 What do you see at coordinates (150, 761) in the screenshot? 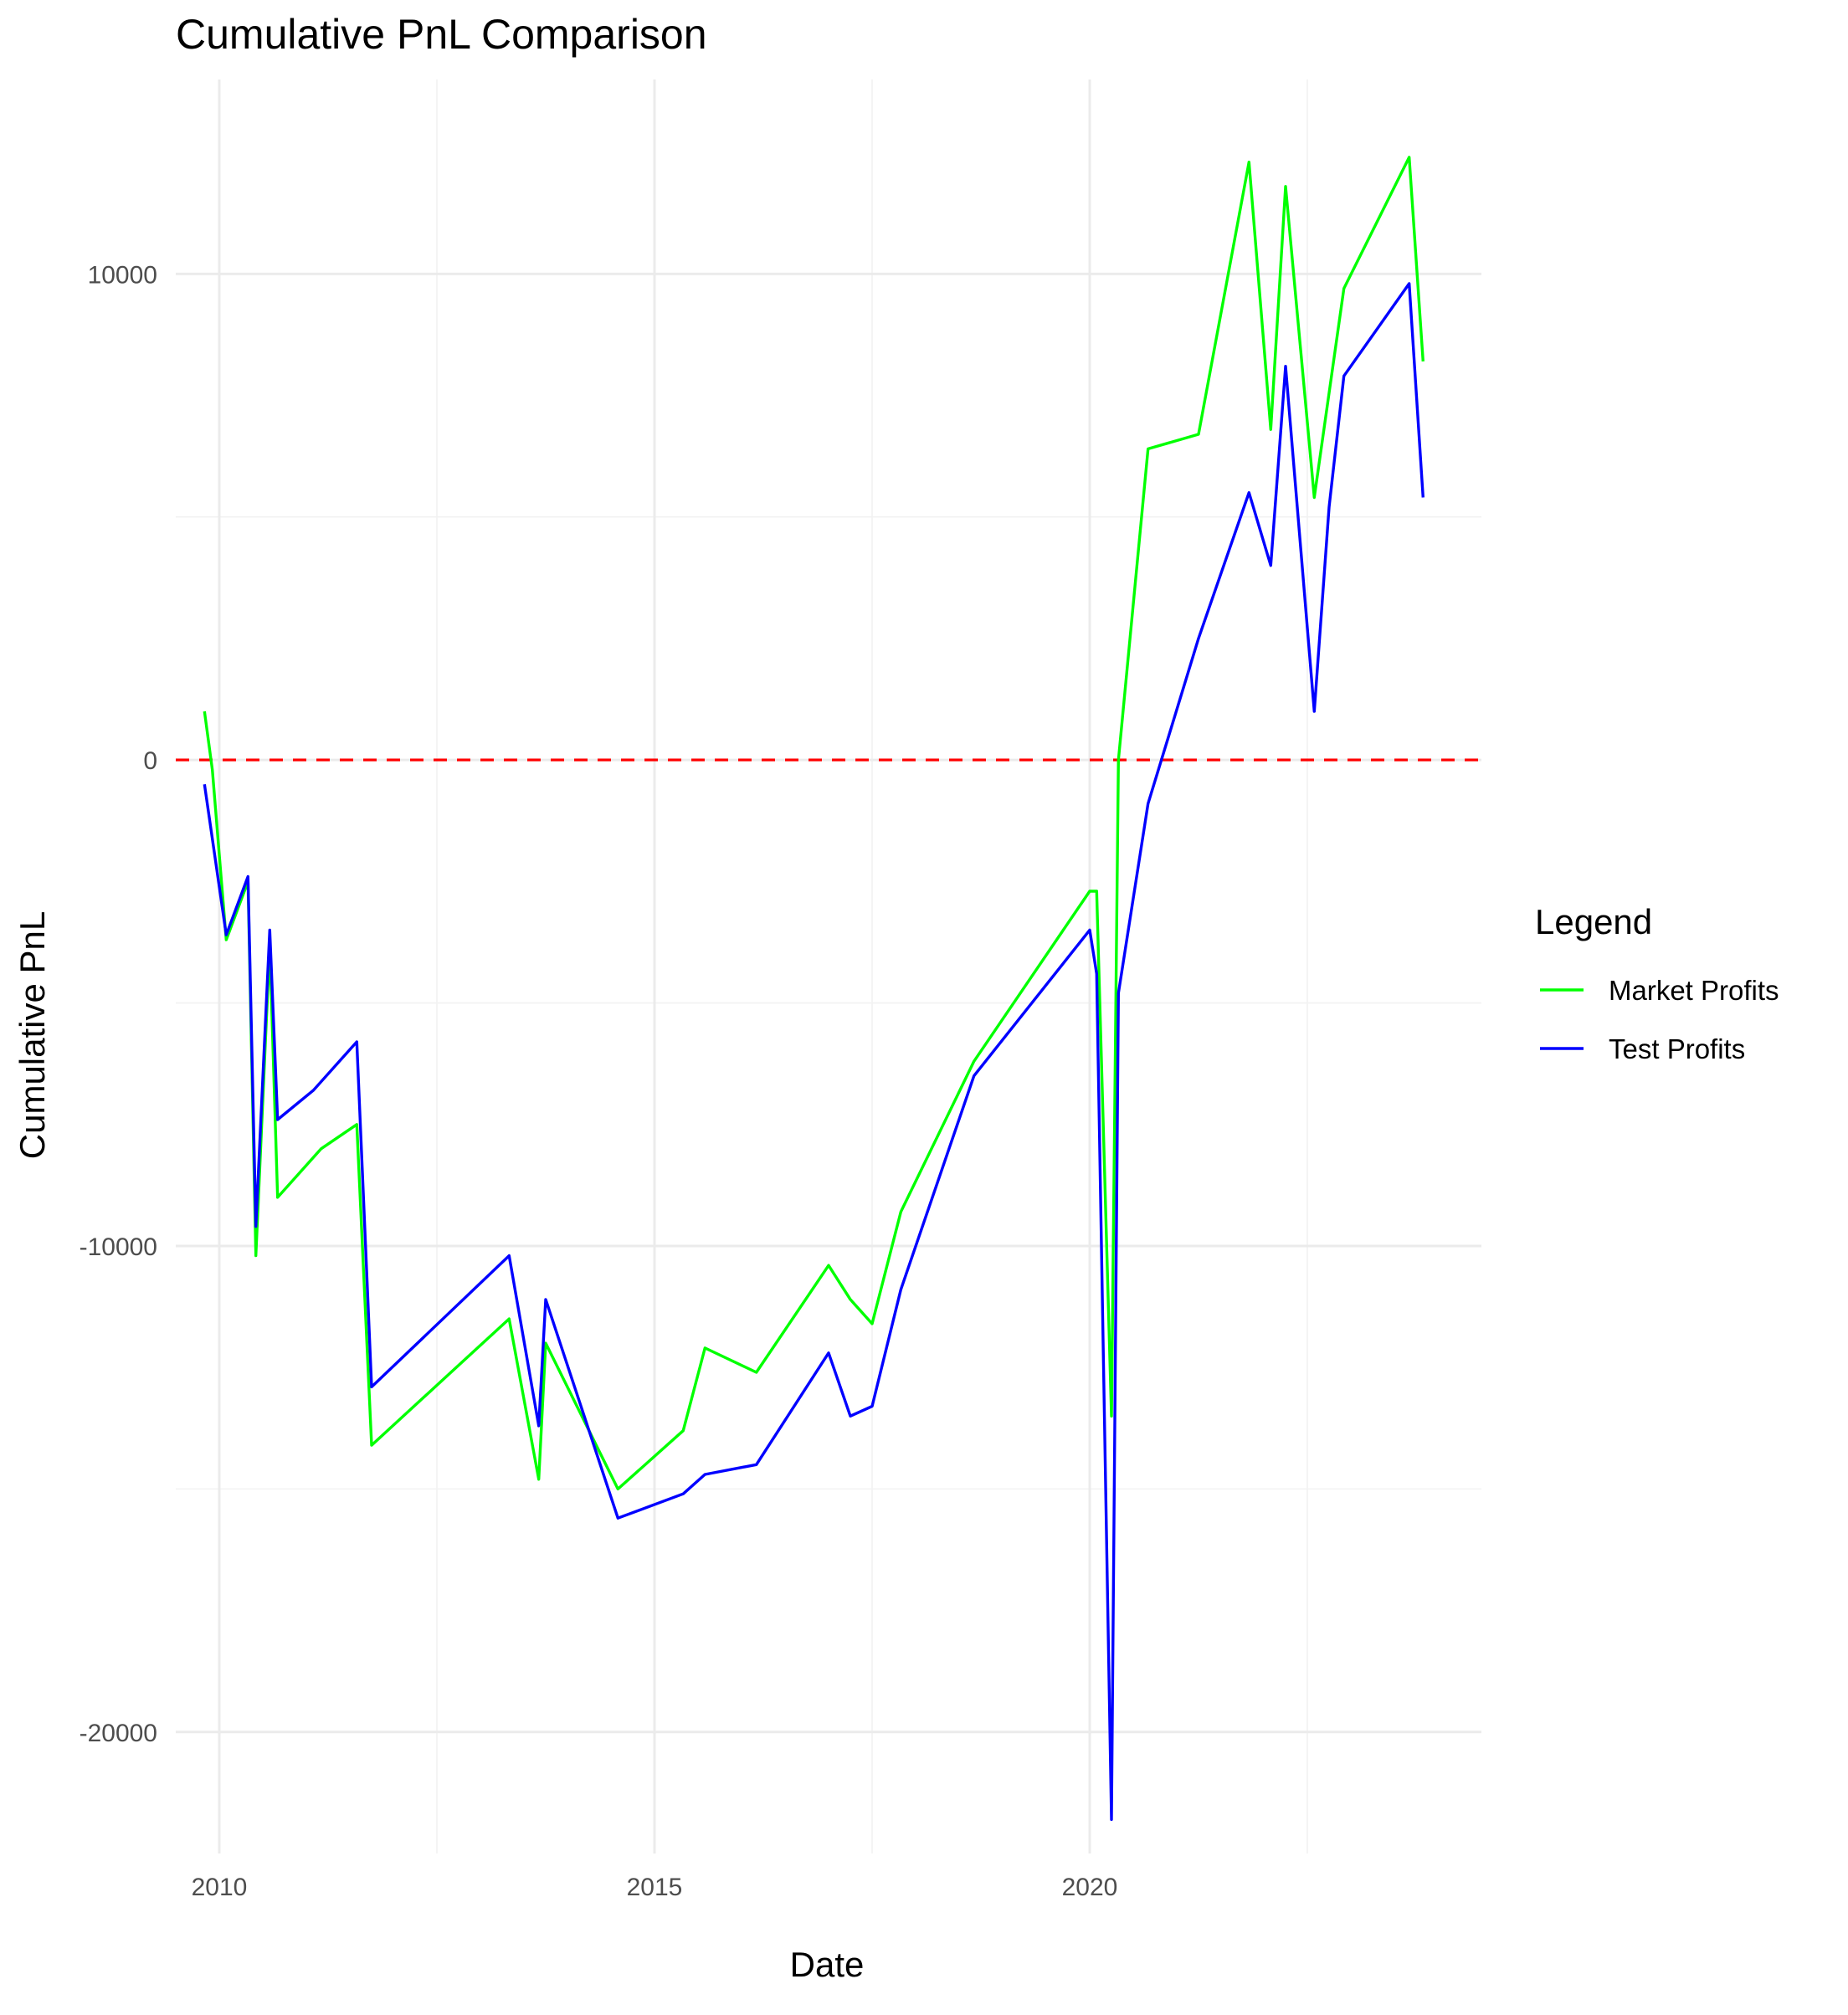
I see `y-tick-label: 0` at bounding box center [150, 761].